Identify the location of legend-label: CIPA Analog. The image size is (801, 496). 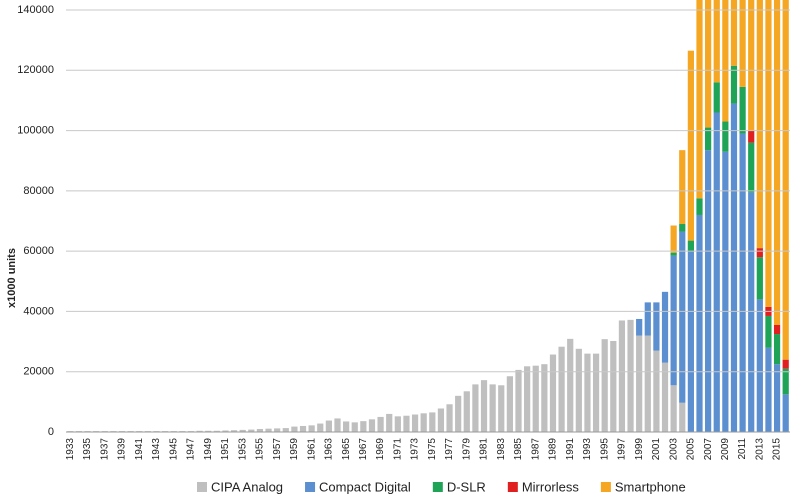
(247, 486).